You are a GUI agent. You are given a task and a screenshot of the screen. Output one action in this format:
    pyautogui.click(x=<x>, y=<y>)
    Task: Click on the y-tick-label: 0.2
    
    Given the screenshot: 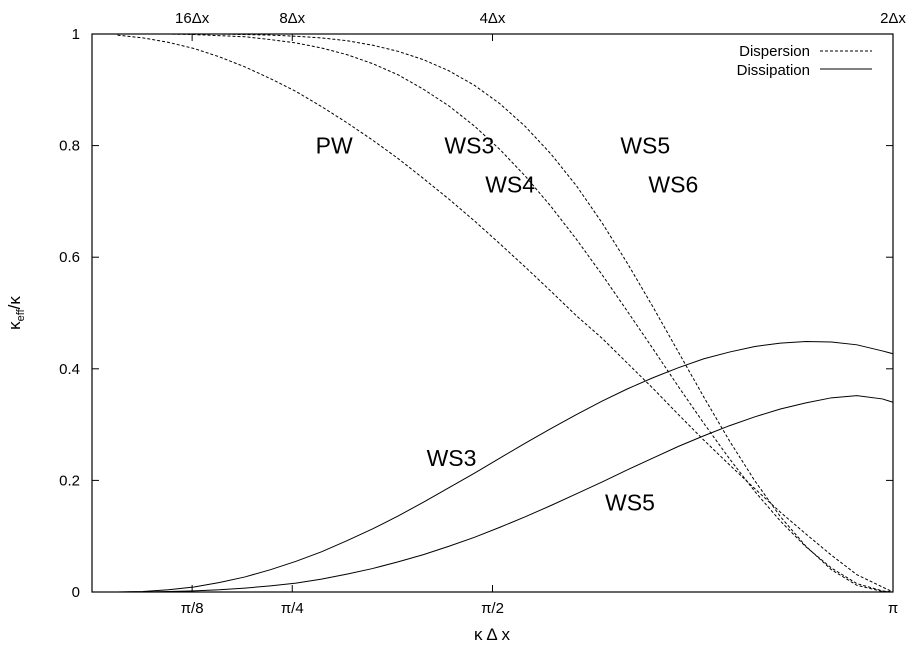 What is the action you would take?
    pyautogui.click(x=69, y=480)
    